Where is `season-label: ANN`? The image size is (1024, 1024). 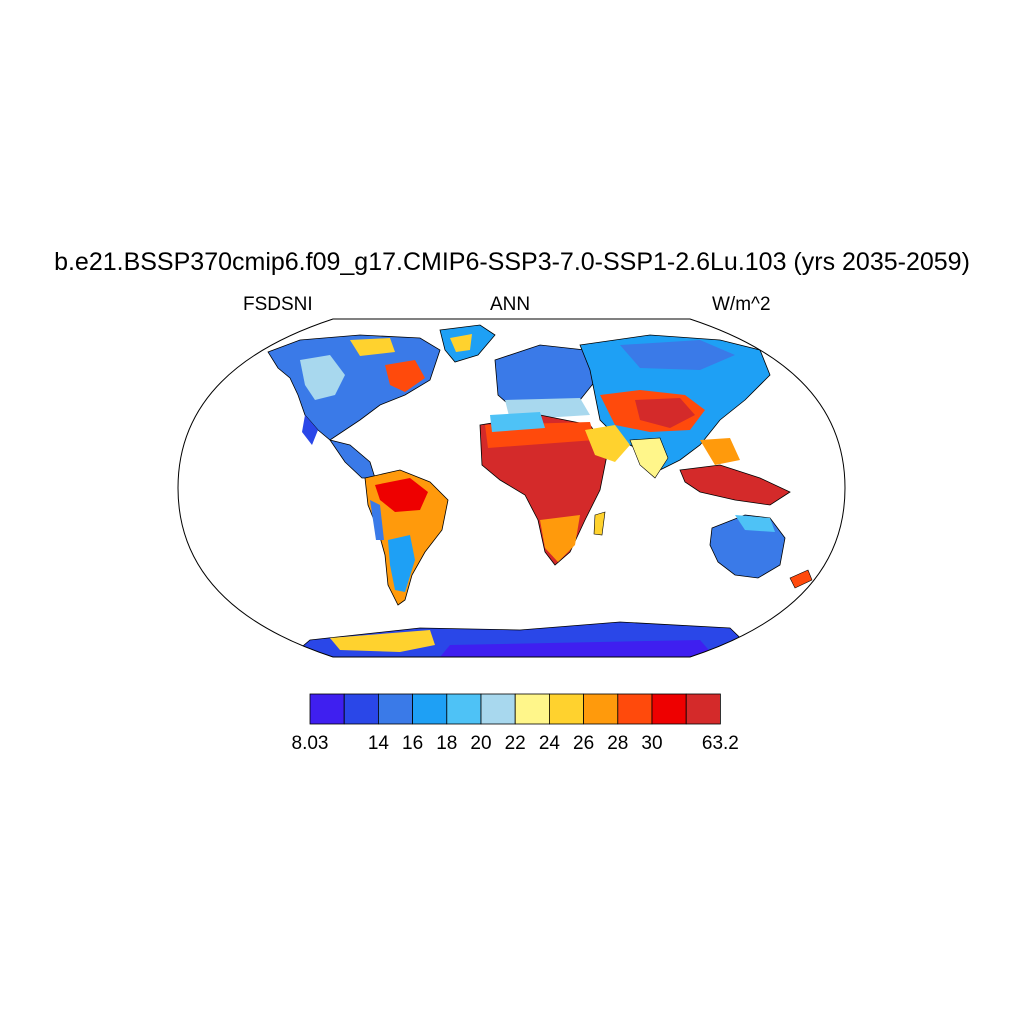
season-label: ANN is located at coordinates (510, 304).